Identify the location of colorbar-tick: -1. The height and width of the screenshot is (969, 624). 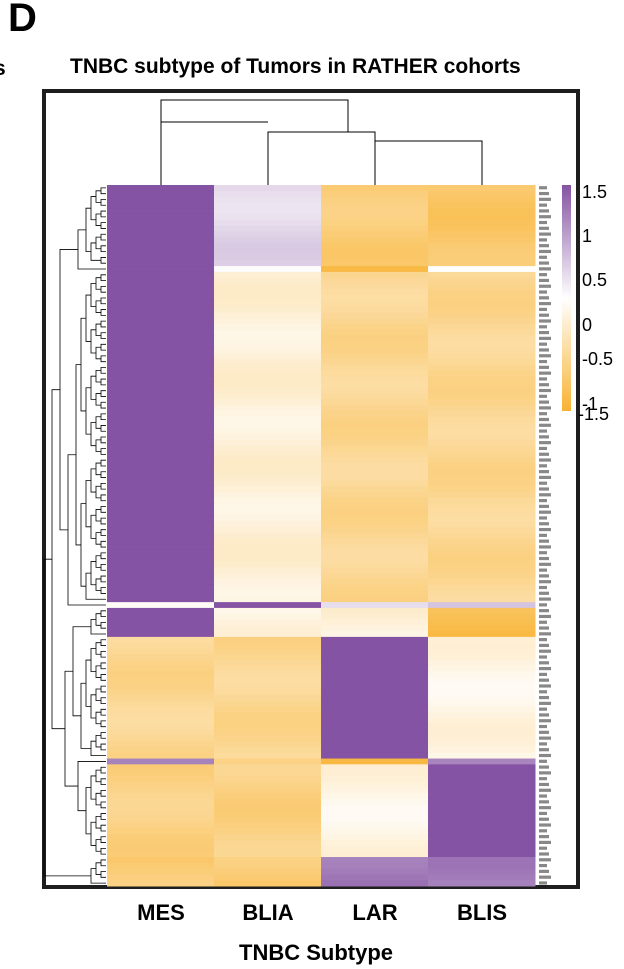
(590, 404).